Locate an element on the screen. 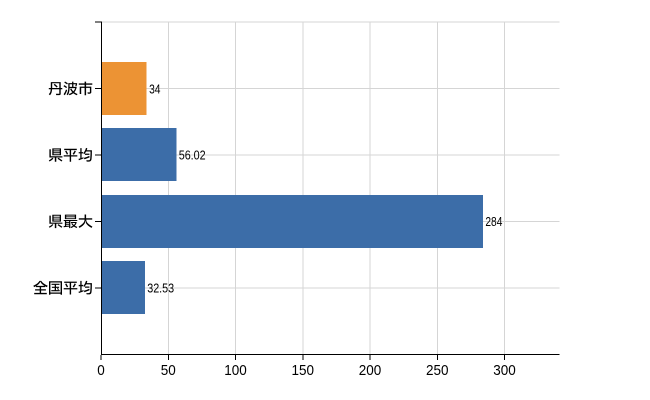 The height and width of the screenshot is (400, 650). svg-text: 250 is located at coordinates (437, 371).